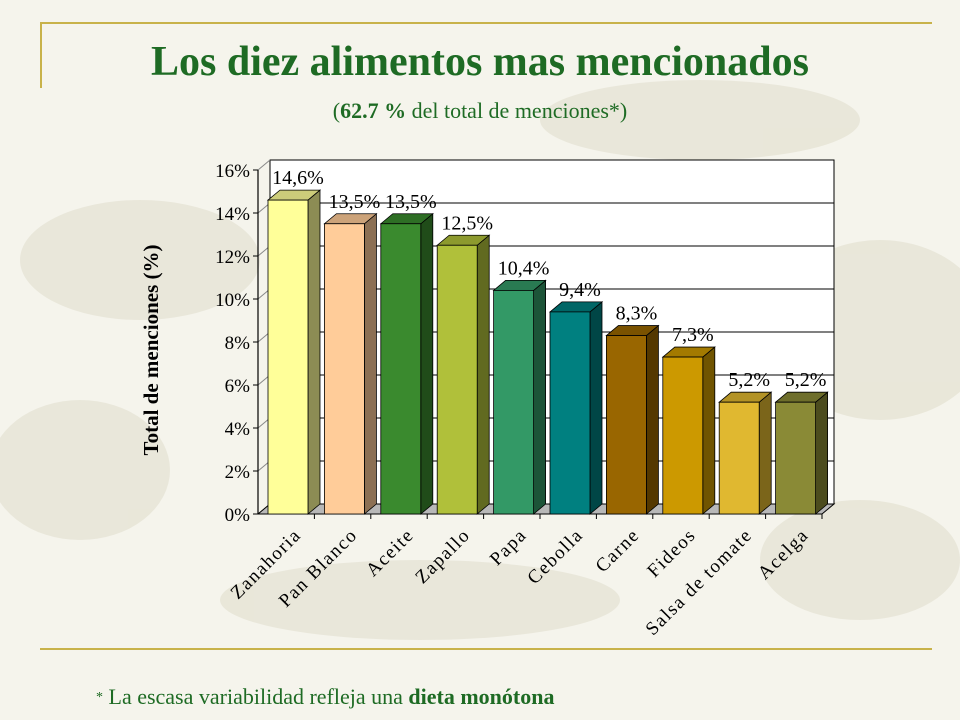 This screenshot has height=720, width=960. What do you see at coordinates (264, 165) in the screenshot?
I see `gridline-side` at bounding box center [264, 165].